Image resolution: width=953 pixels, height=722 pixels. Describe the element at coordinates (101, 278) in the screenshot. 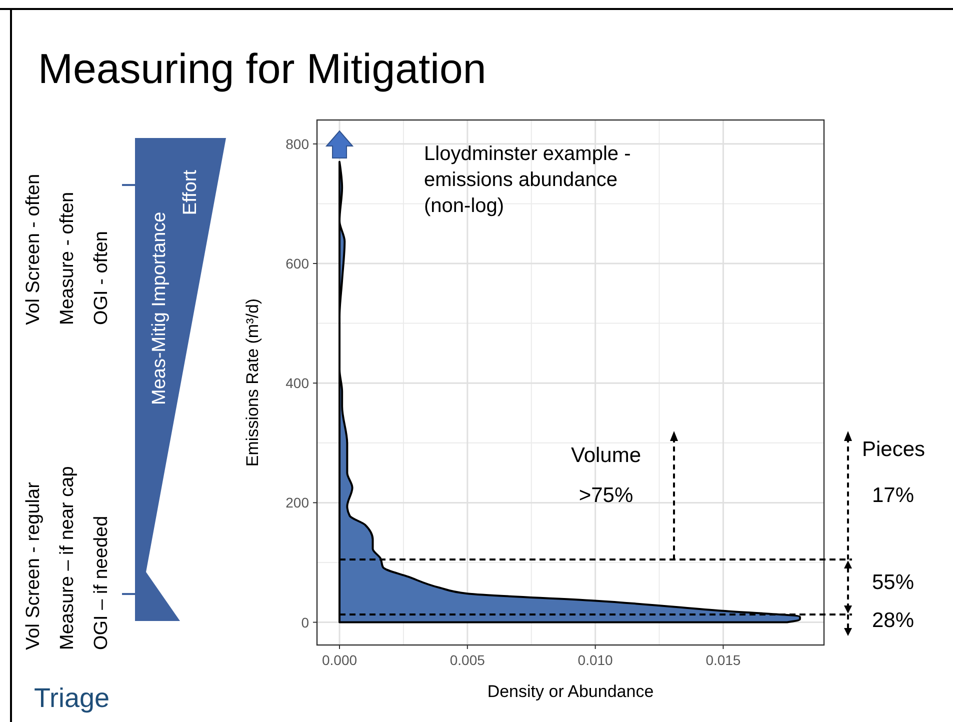

I see `text: OGI - often` at that location.